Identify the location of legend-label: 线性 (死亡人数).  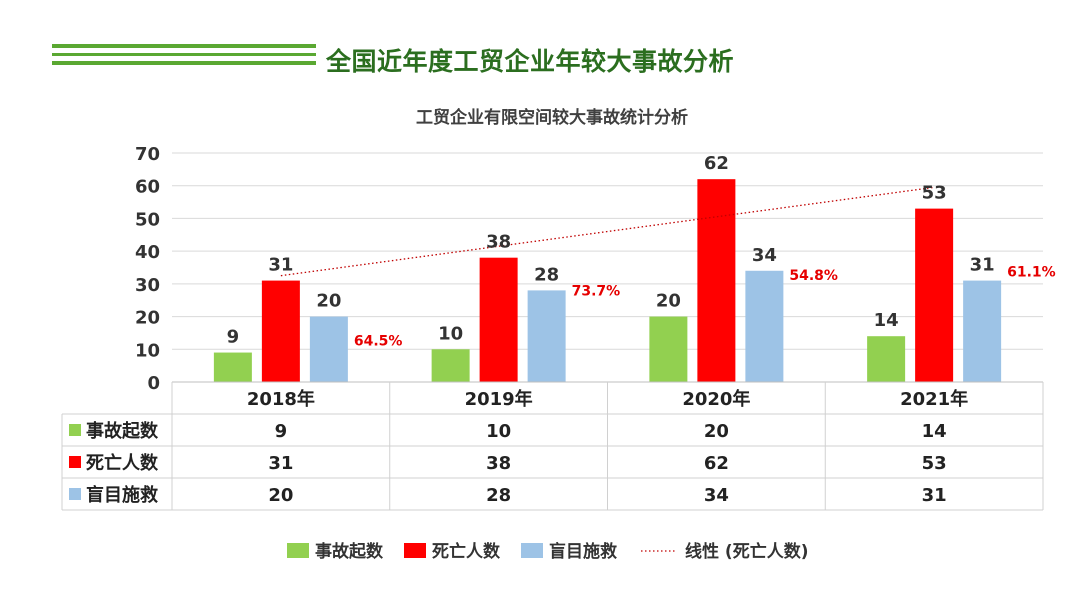
(746, 551).